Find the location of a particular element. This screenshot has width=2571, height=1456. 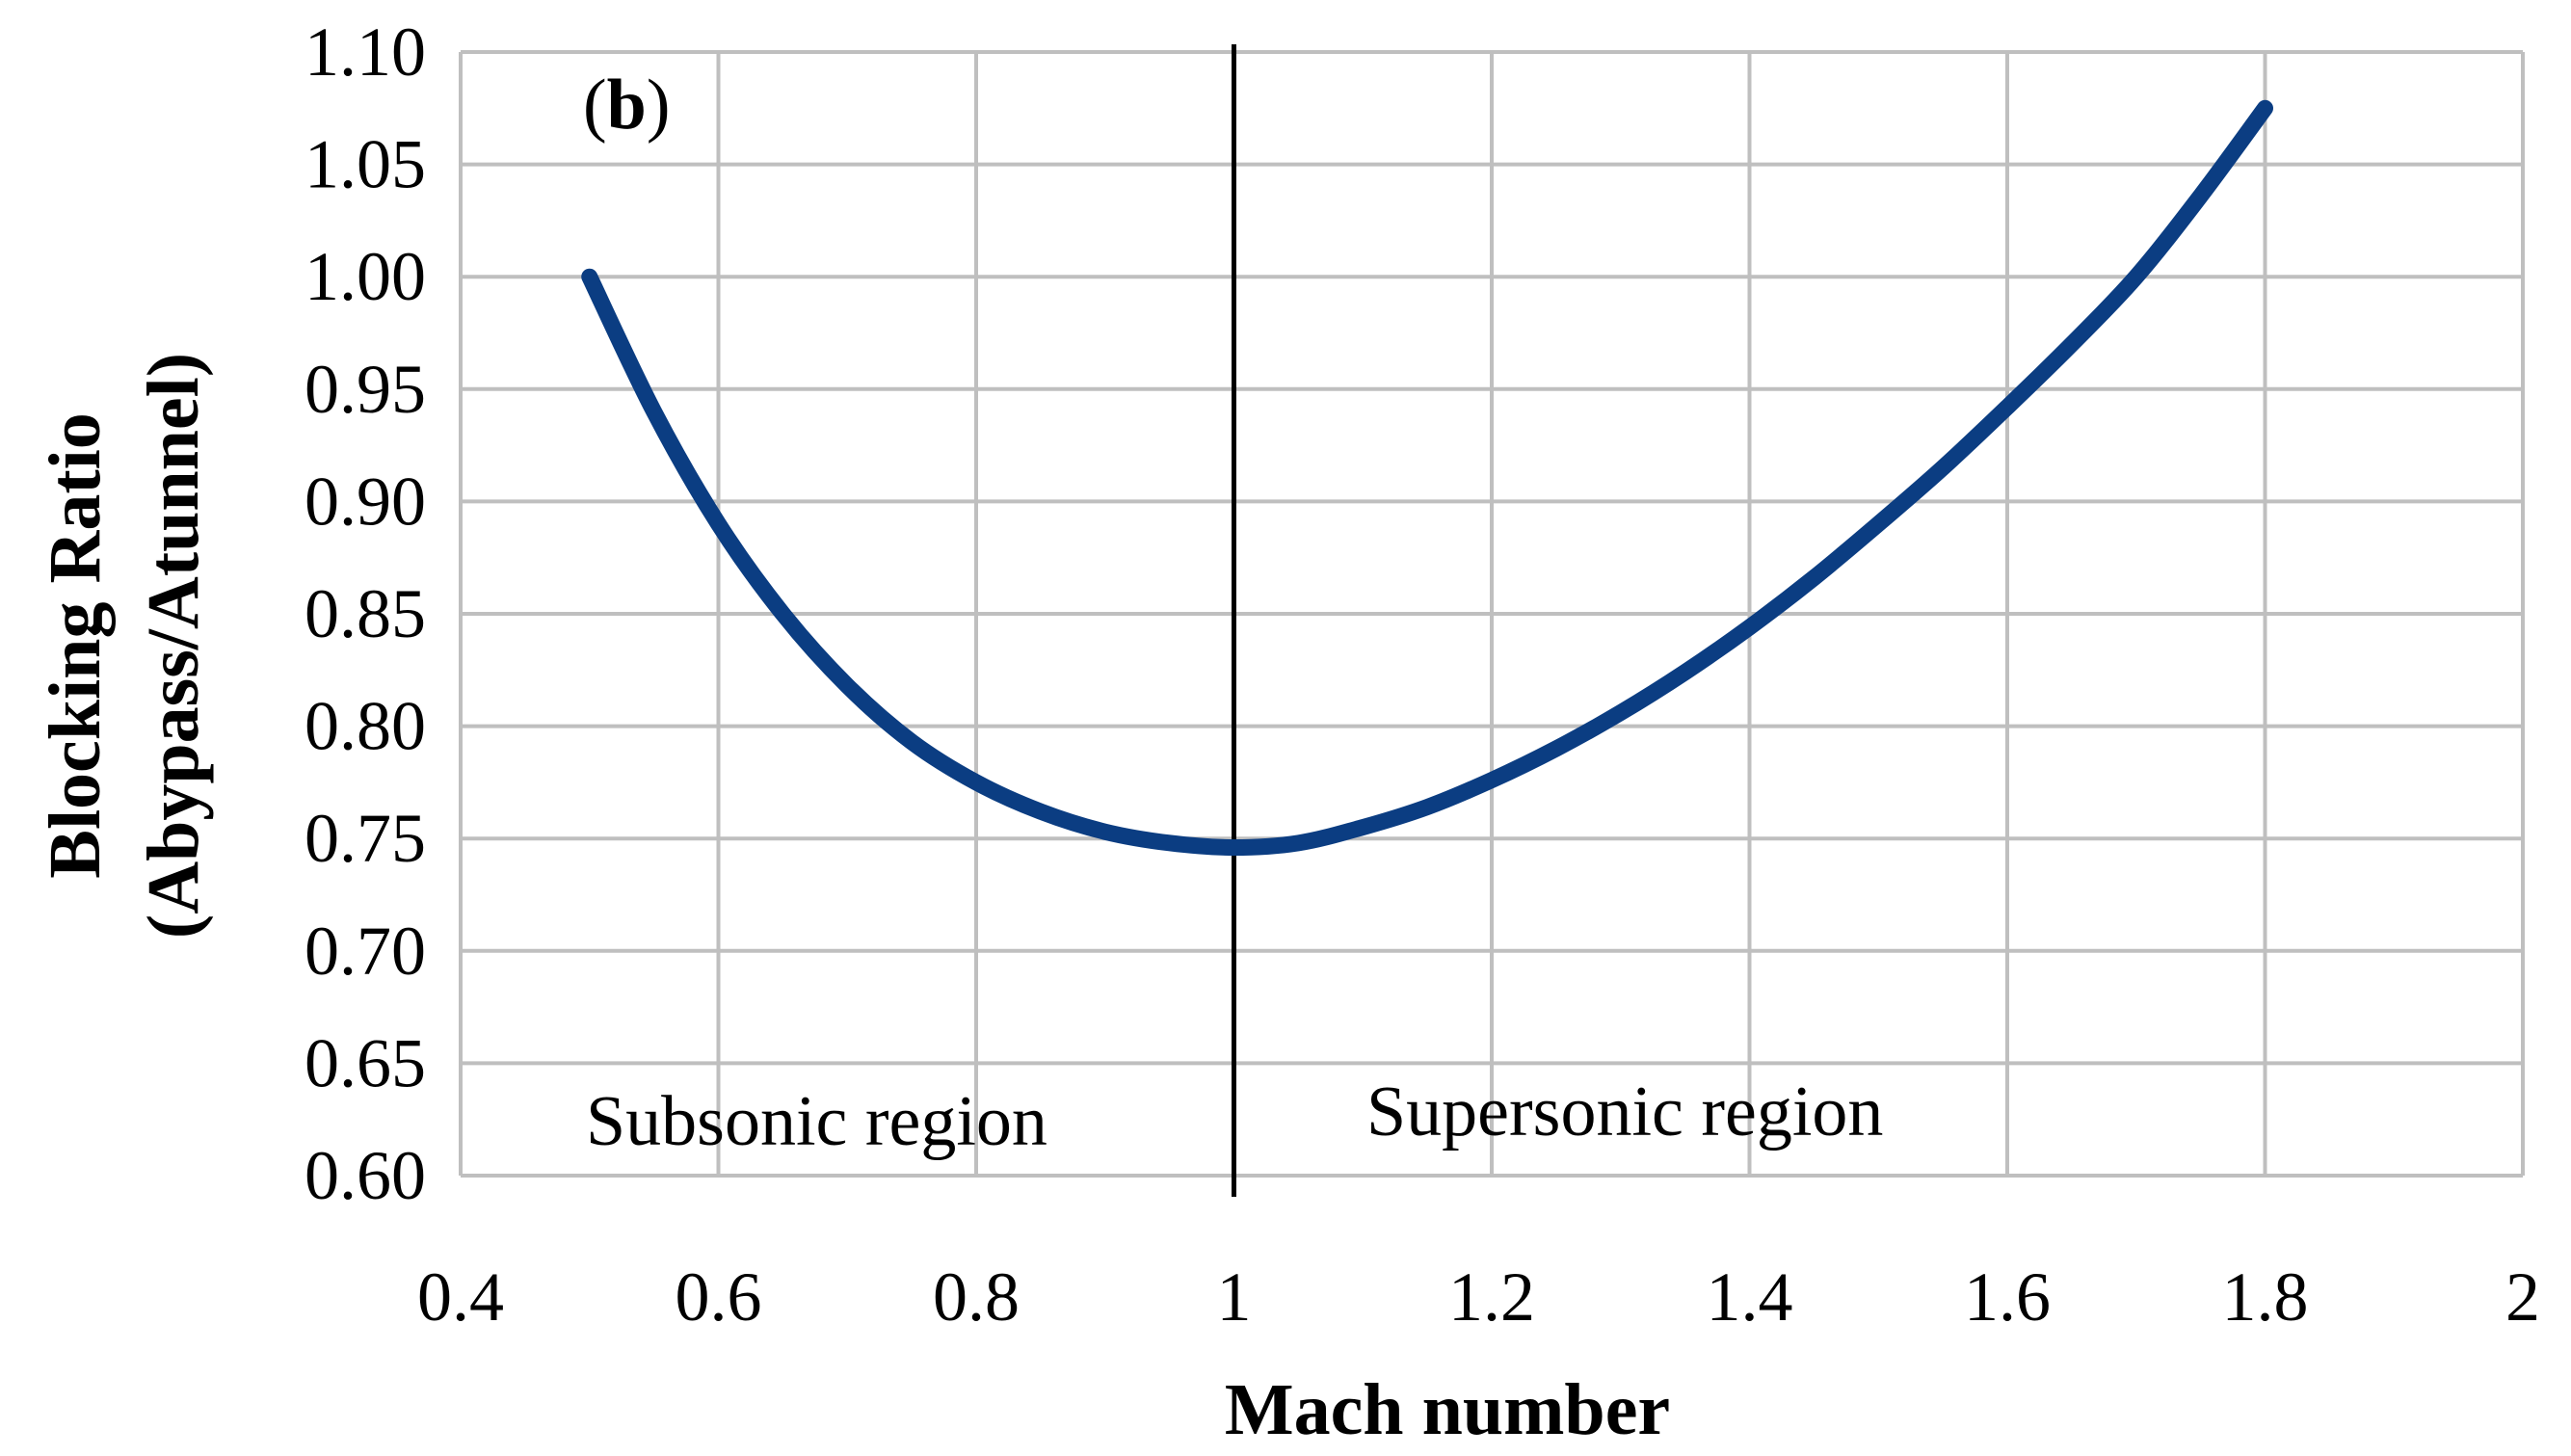

y-axis-title-line1: Blocking Ratio is located at coordinates (75, 646).